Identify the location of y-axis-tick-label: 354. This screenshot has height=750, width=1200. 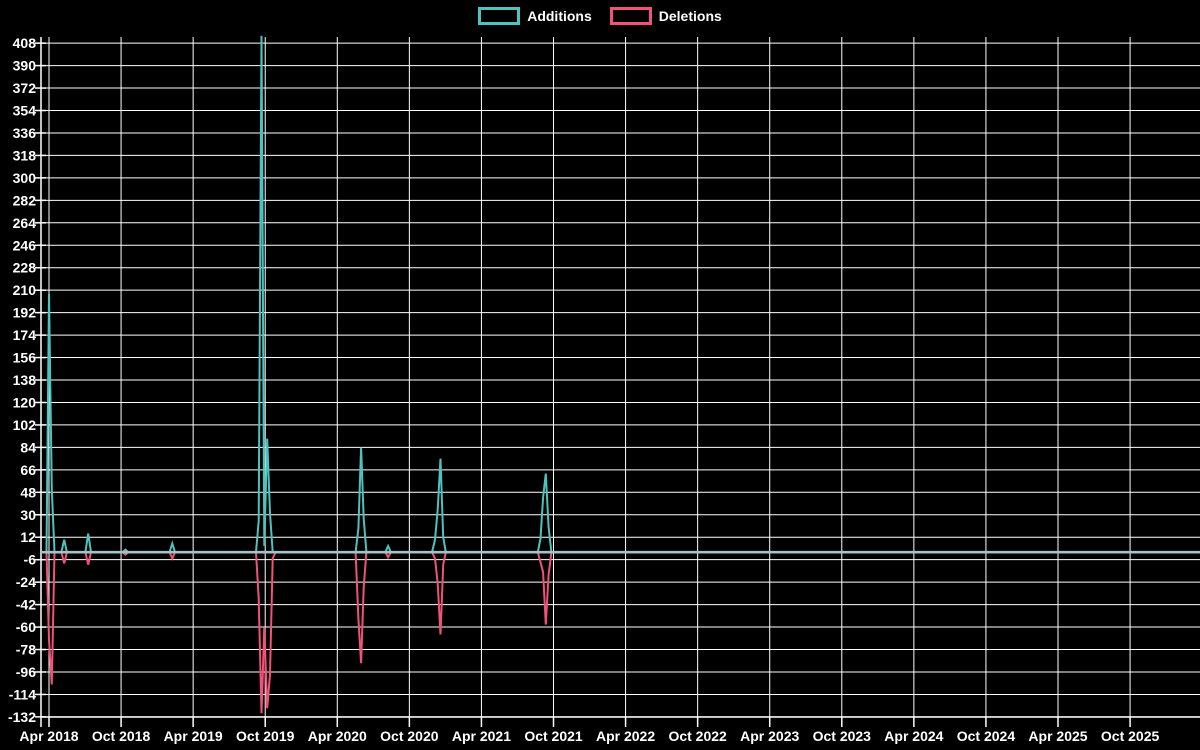
(25, 111).